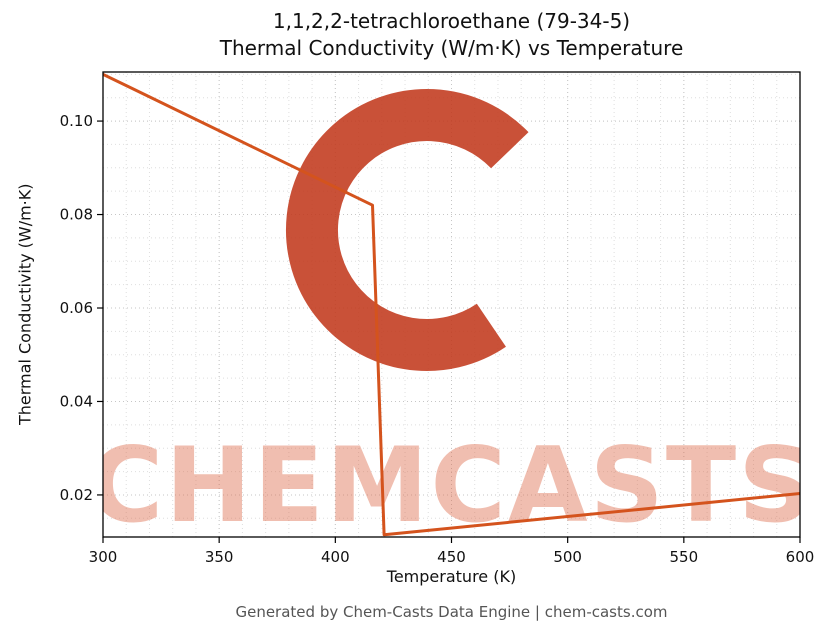  Describe the element at coordinates (25, 304) in the screenshot. I see `y-axis-label: Thermal Conductivity (W/m·K)` at that location.